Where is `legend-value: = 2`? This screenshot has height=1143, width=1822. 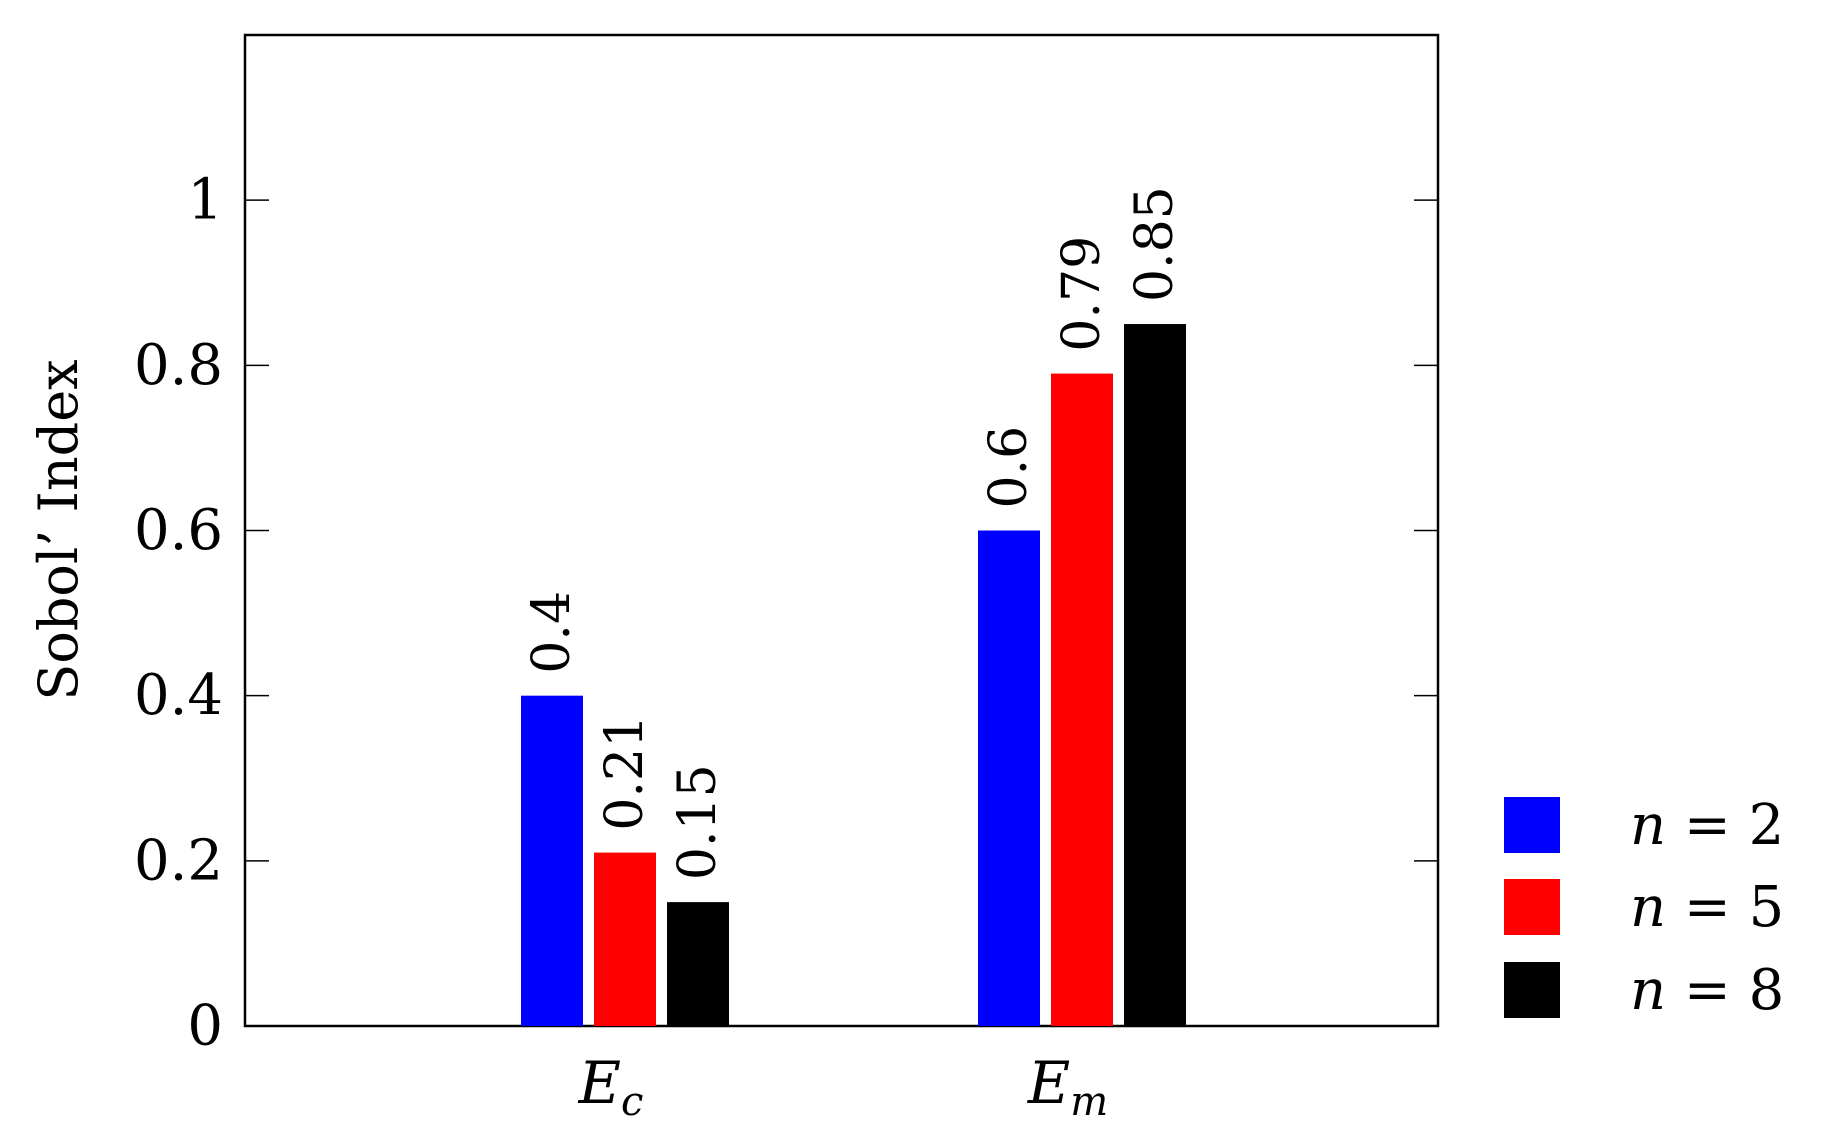
legend-value: = 2 is located at coordinates (1725, 825).